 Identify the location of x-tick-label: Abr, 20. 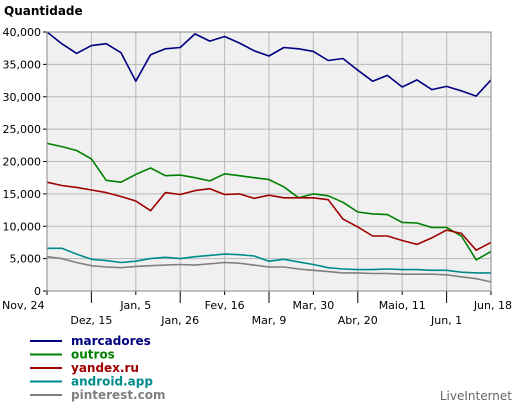
(358, 320).